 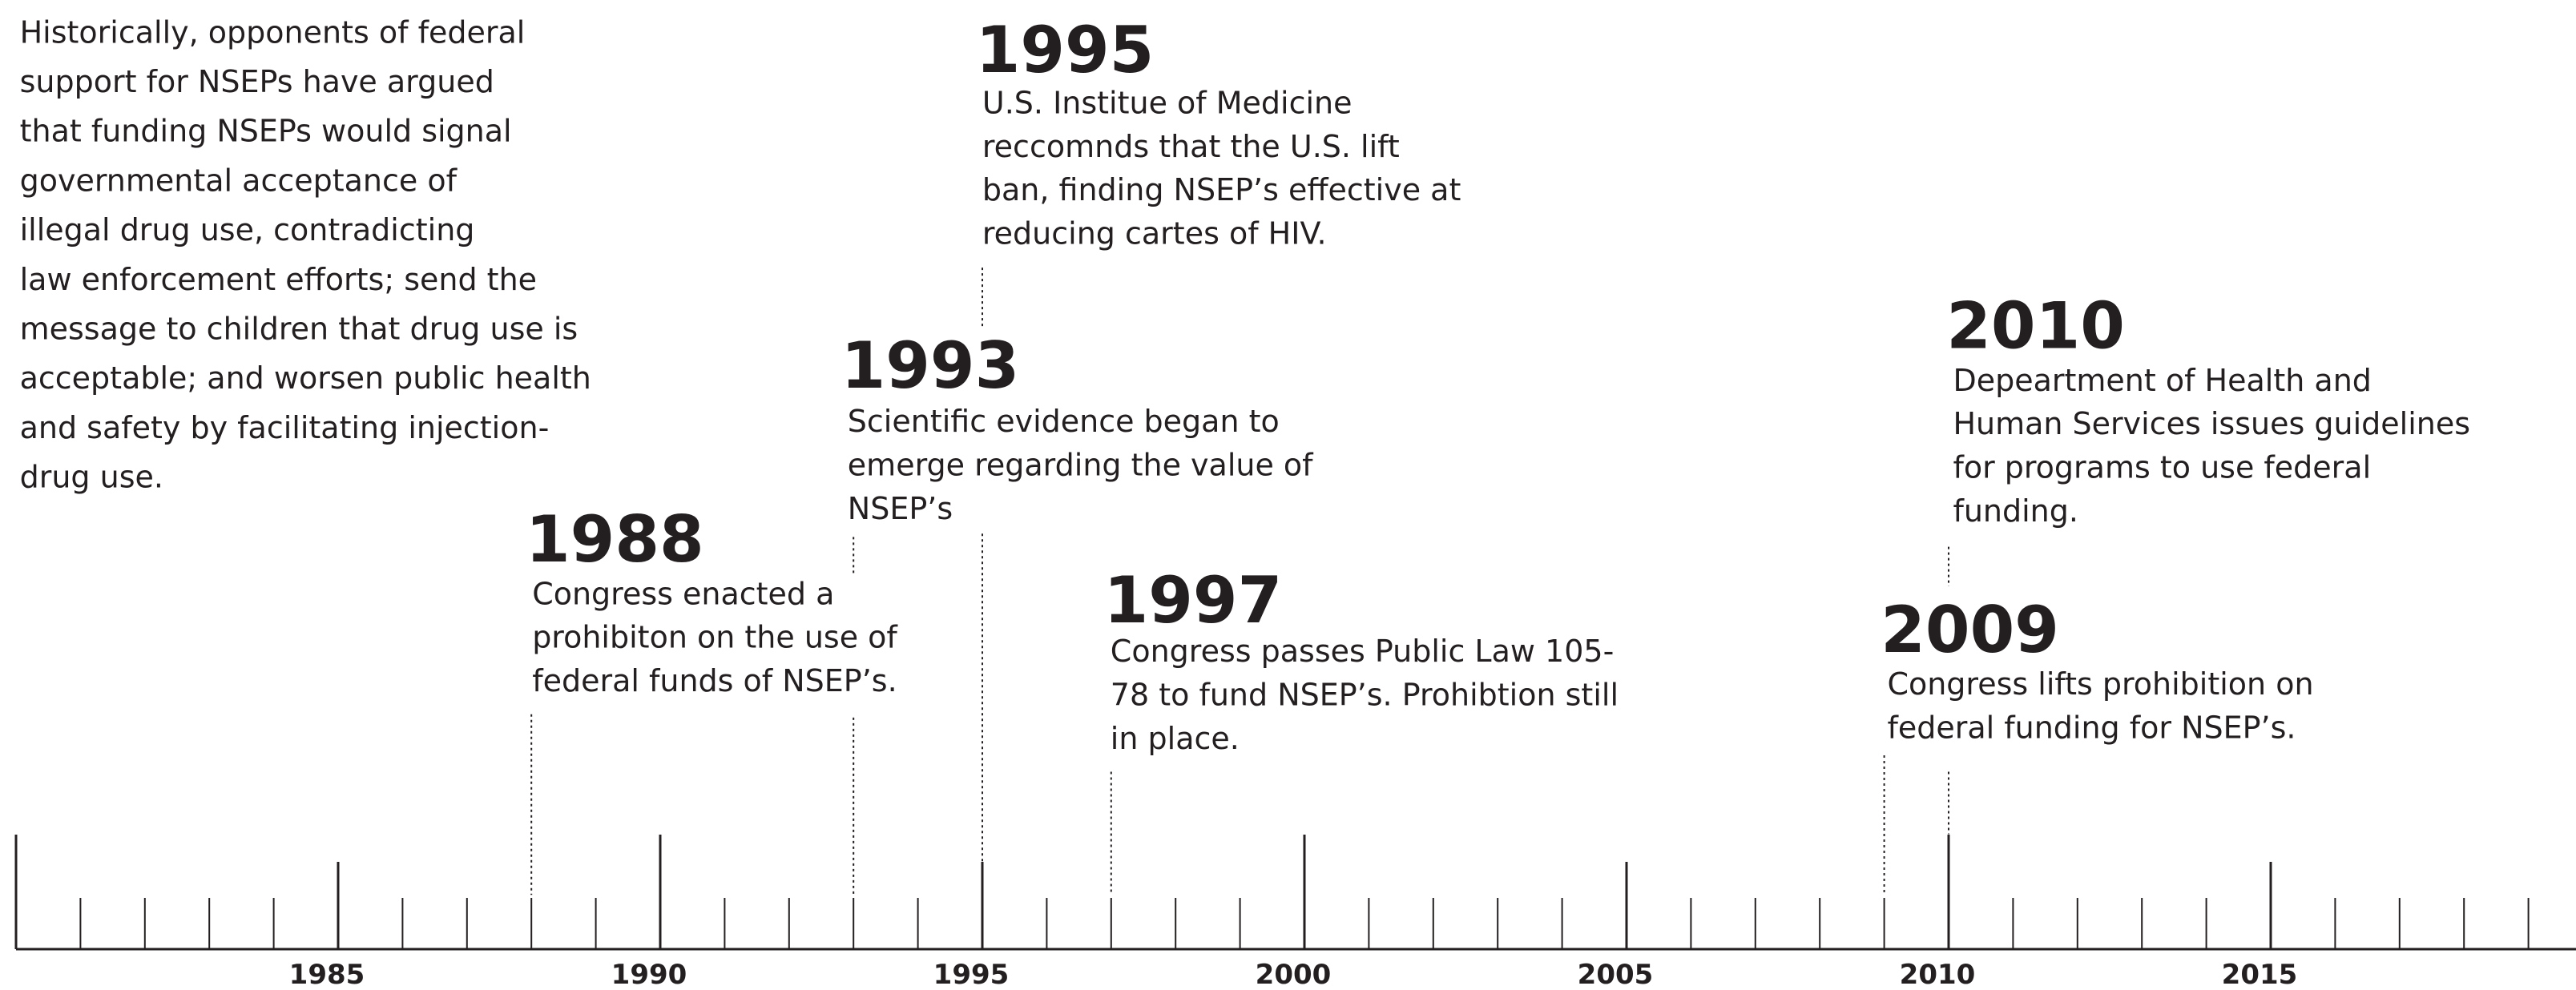 I want to click on event-text: Congress lifts prohibition on, so click(x=2100, y=684).